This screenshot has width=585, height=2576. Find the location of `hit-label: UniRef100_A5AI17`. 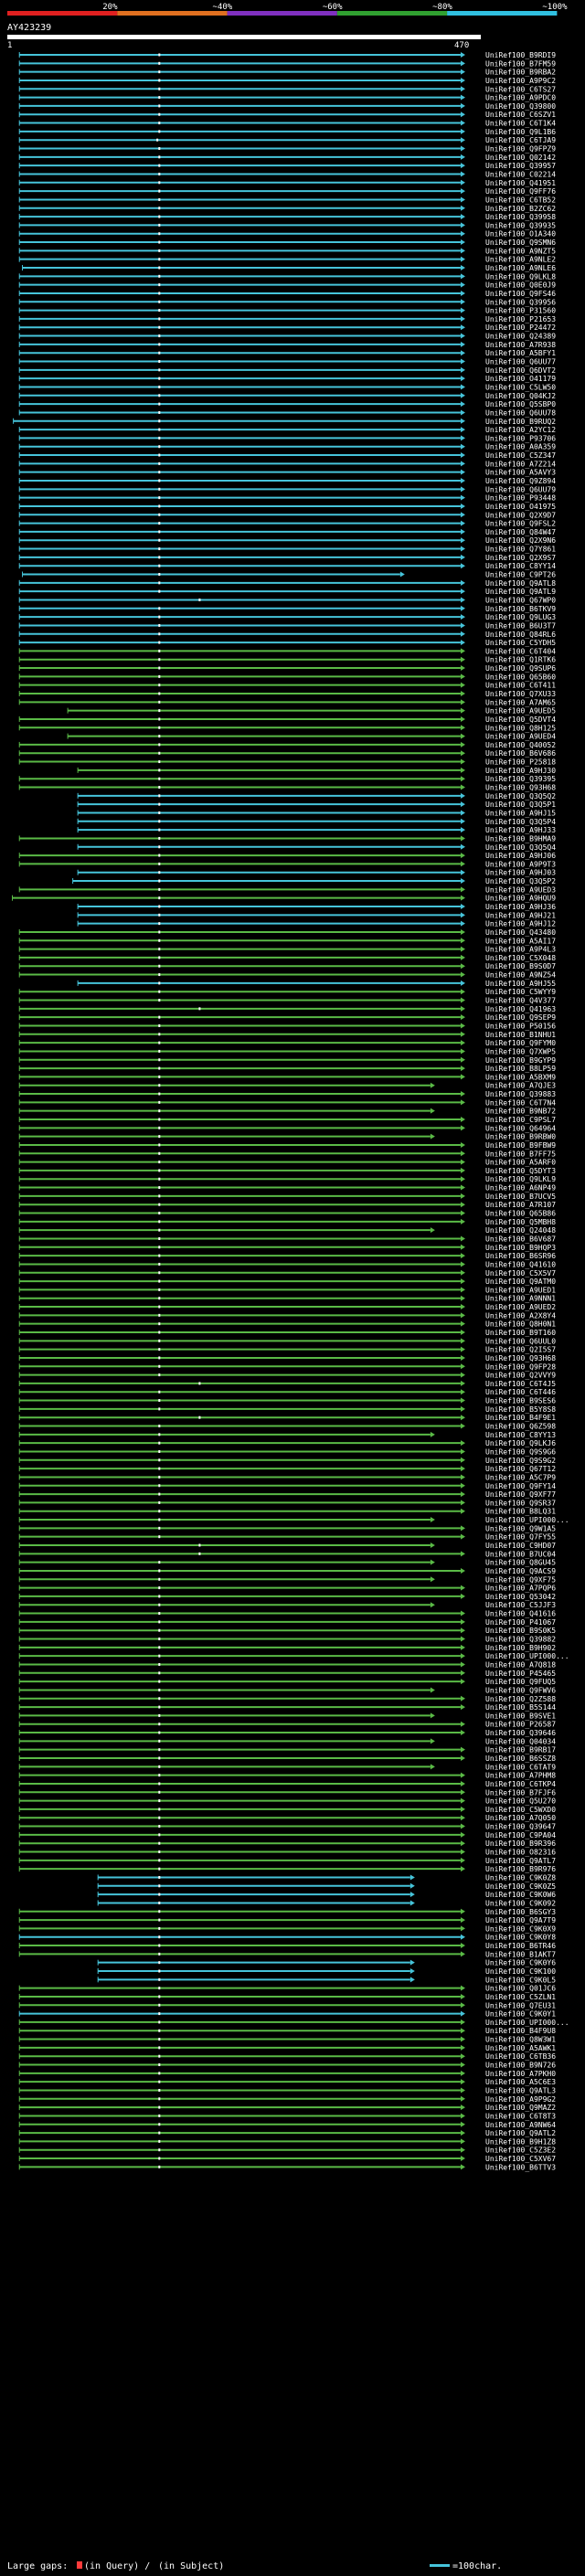

hit-label: UniRef100_A5AI17 is located at coordinates (520, 941).